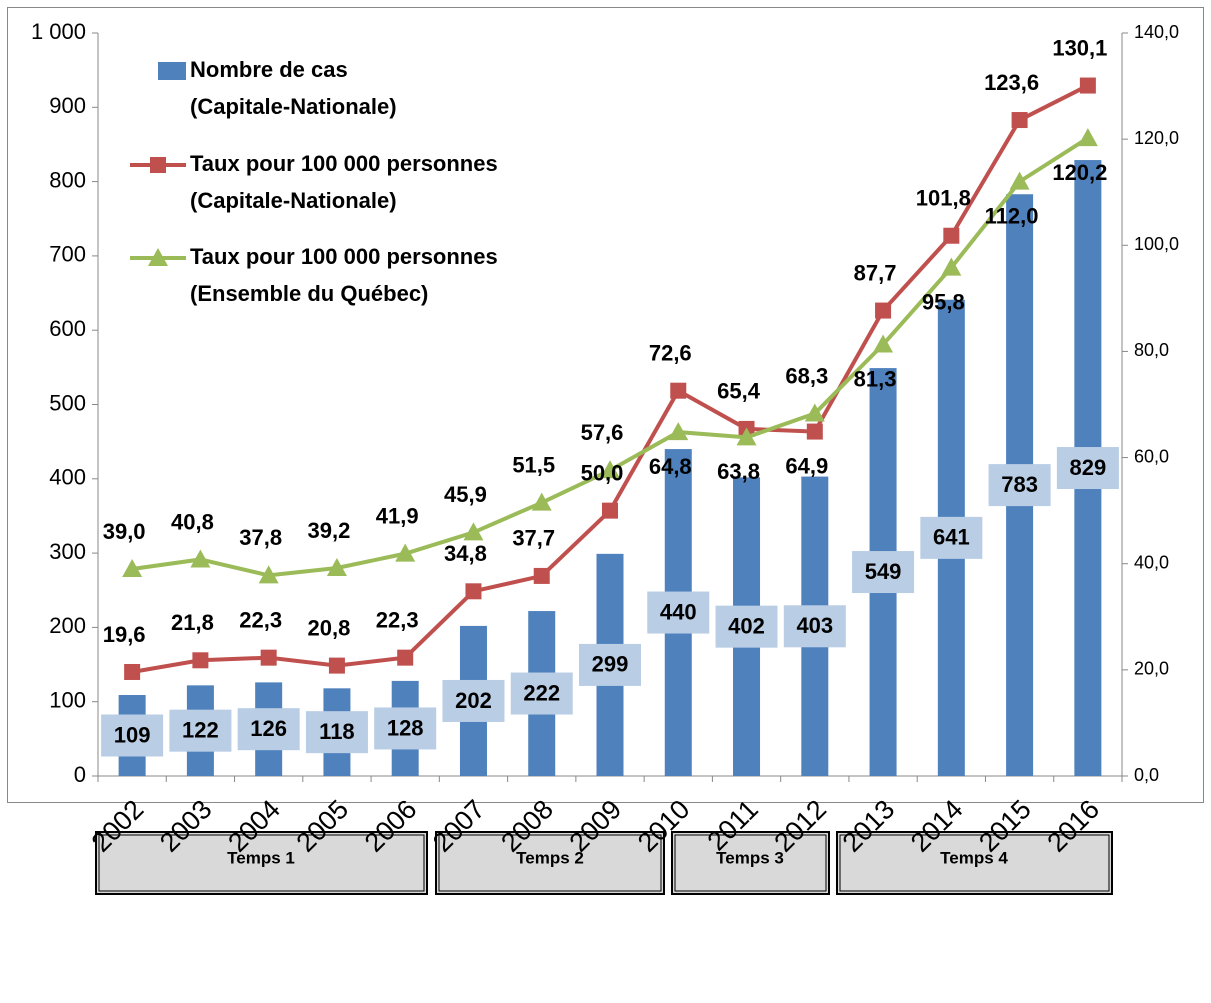 Image resolution: width=1211 pixels, height=1003 pixels. What do you see at coordinates (1156, 244) in the screenshot?
I see `y2-tick-label: 100,0` at bounding box center [1156, 244].